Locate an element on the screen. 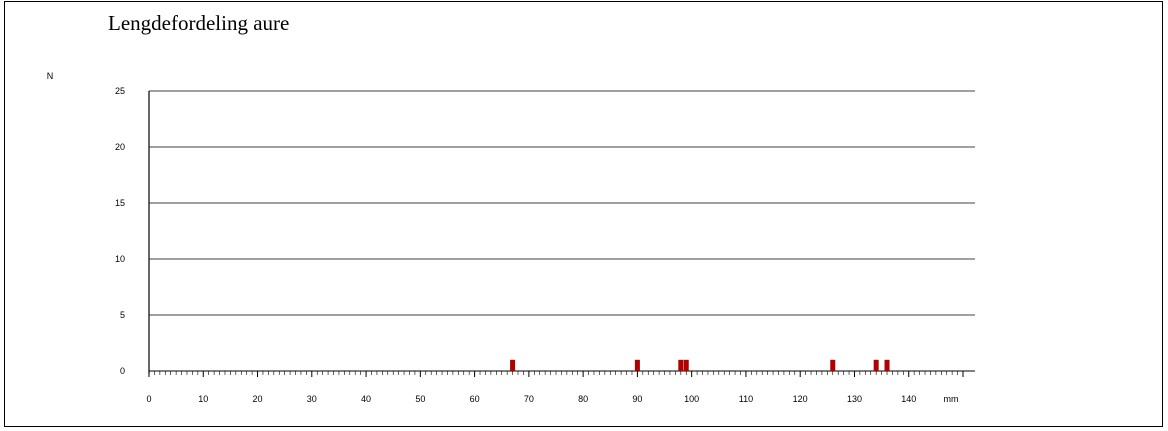 The width and height of the screenshot is (1168, 431). bar-134mm is located at coordinates (876, 365).